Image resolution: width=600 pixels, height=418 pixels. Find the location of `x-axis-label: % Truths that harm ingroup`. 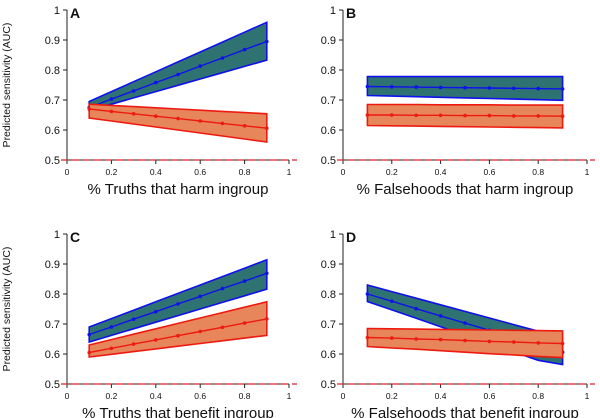

x-axis-label: % Truths that harm ingroup is located at coordinates (178, 189).